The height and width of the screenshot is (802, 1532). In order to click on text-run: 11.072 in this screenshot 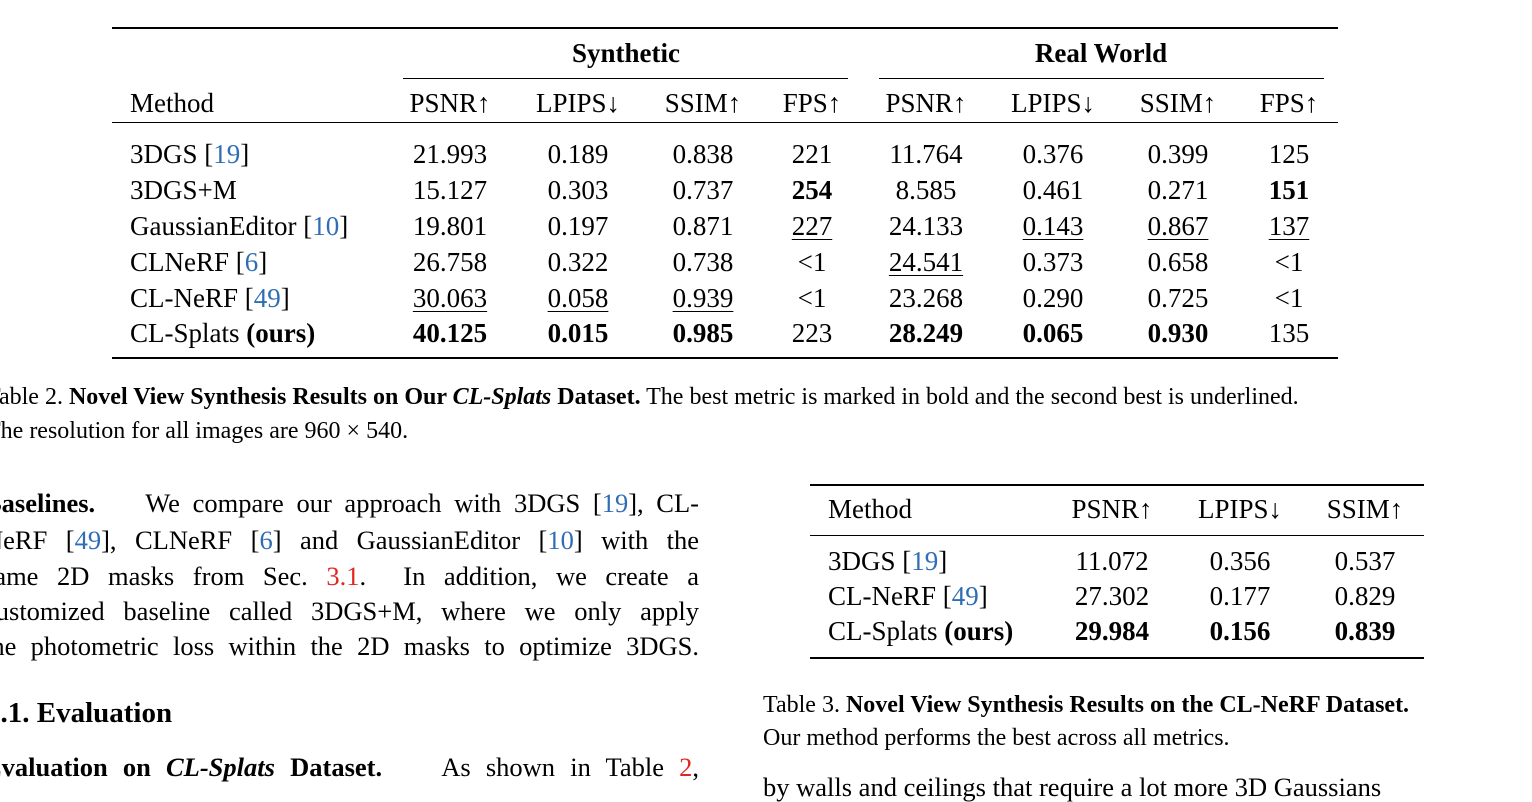, I will do `click(1112, 561)`.